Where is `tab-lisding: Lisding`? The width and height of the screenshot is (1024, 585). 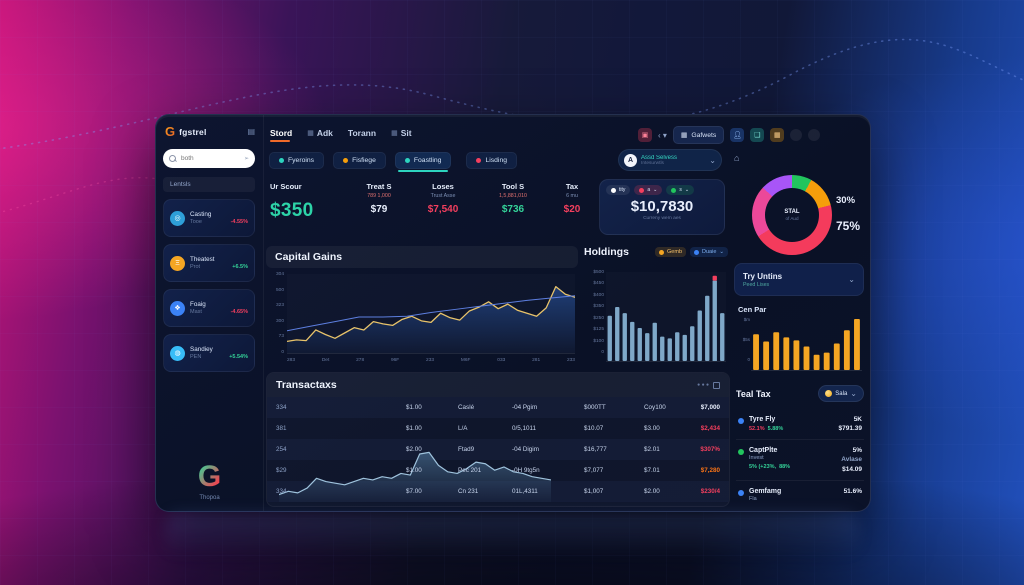
tab-lisding: Lisding is located at coordinates (492, 160).